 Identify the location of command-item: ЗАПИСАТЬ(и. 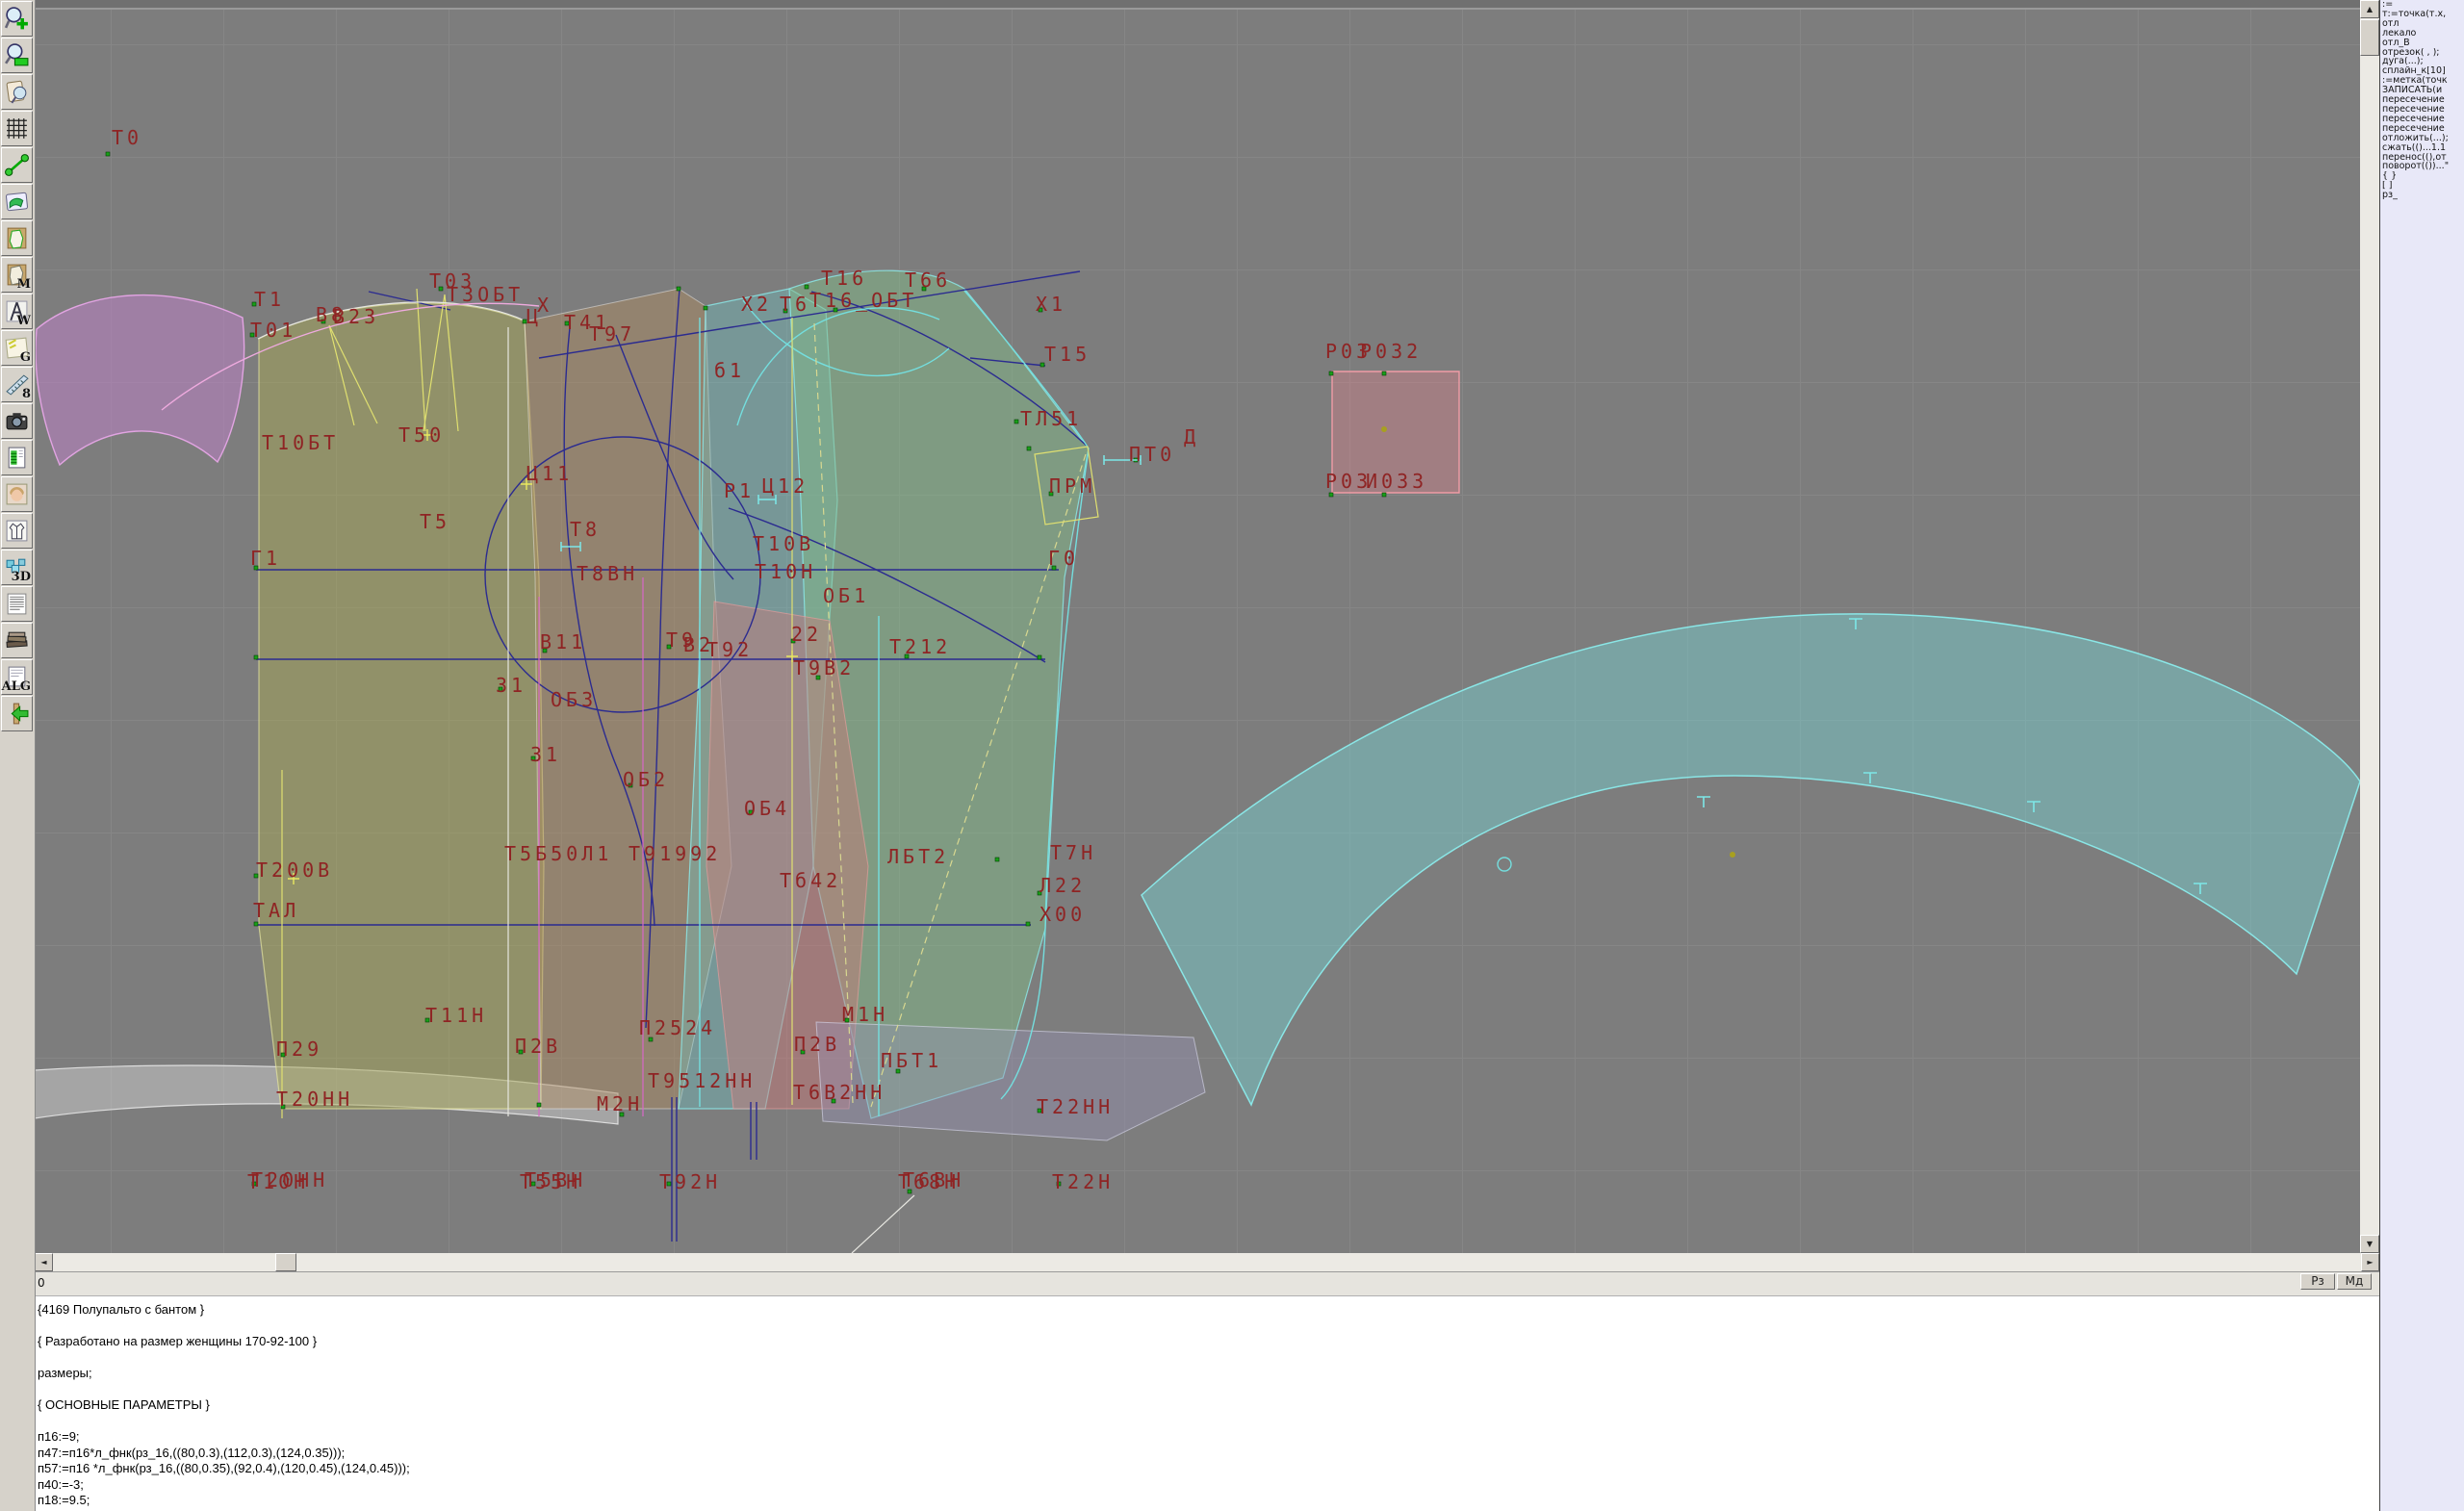
(2412, 91).